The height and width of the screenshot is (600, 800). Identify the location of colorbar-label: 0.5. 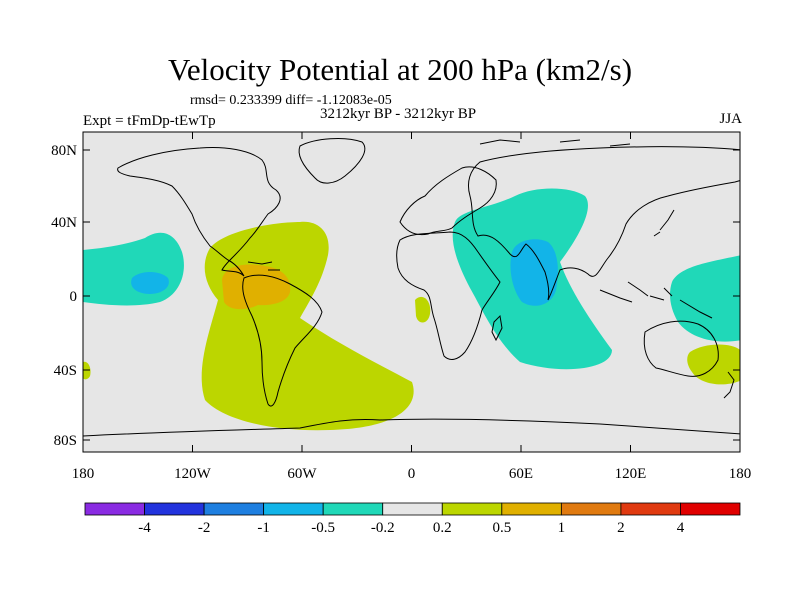
(501, 528).